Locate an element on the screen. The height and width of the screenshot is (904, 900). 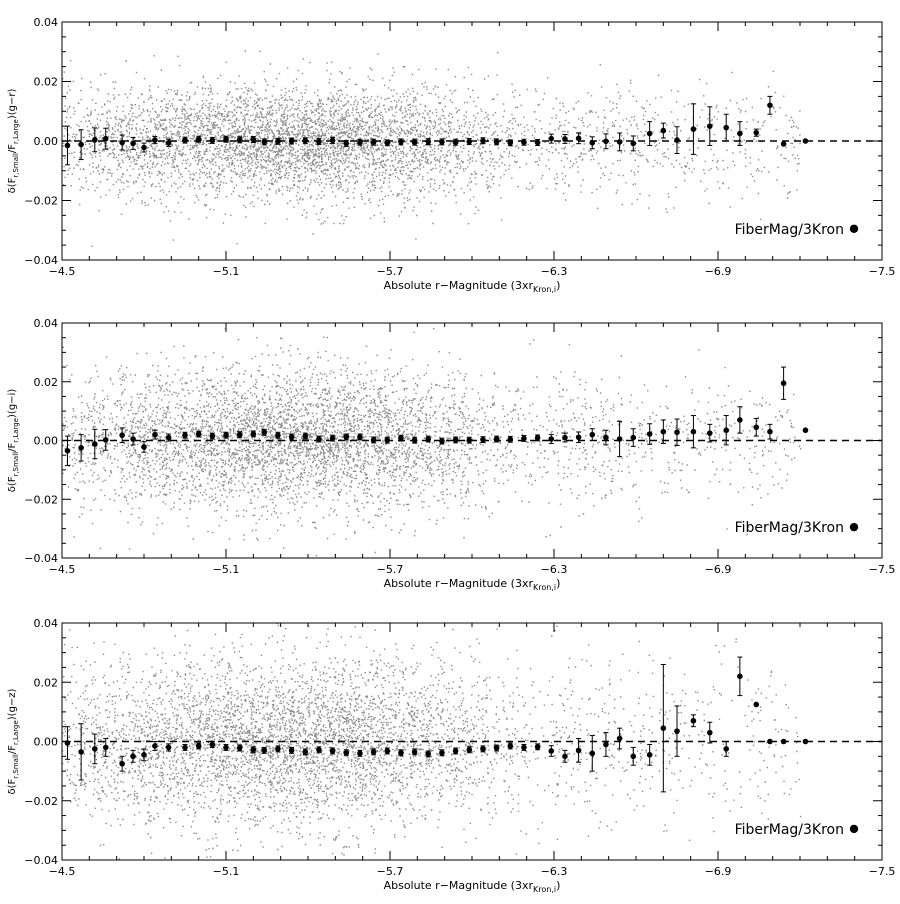
x-tick-label: −5.1 is located at coordinates (226, 871).